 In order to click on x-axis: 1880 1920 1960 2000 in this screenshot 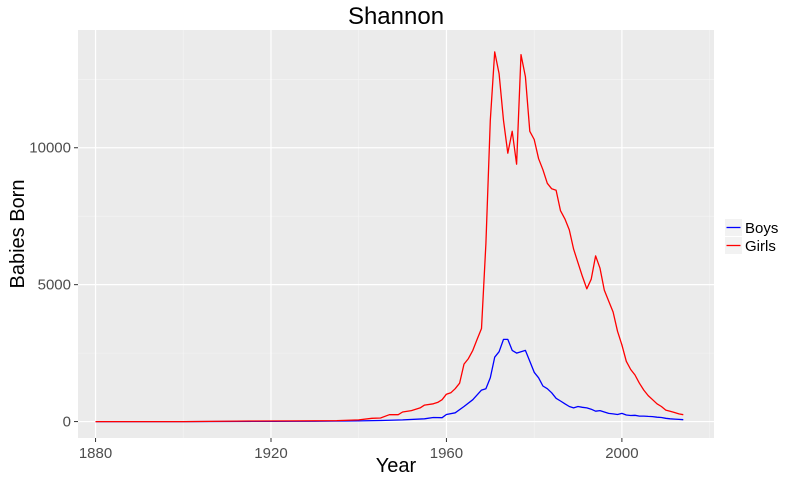, I will do `click(359, 450)`.